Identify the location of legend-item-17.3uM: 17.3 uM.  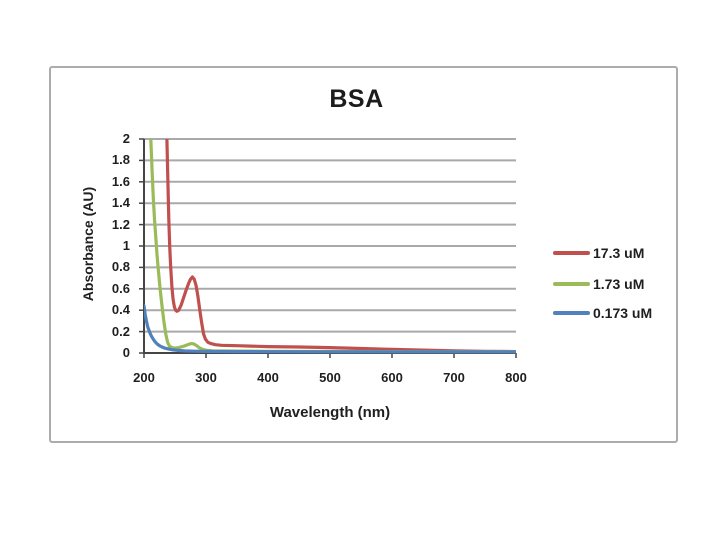
(598, 253).